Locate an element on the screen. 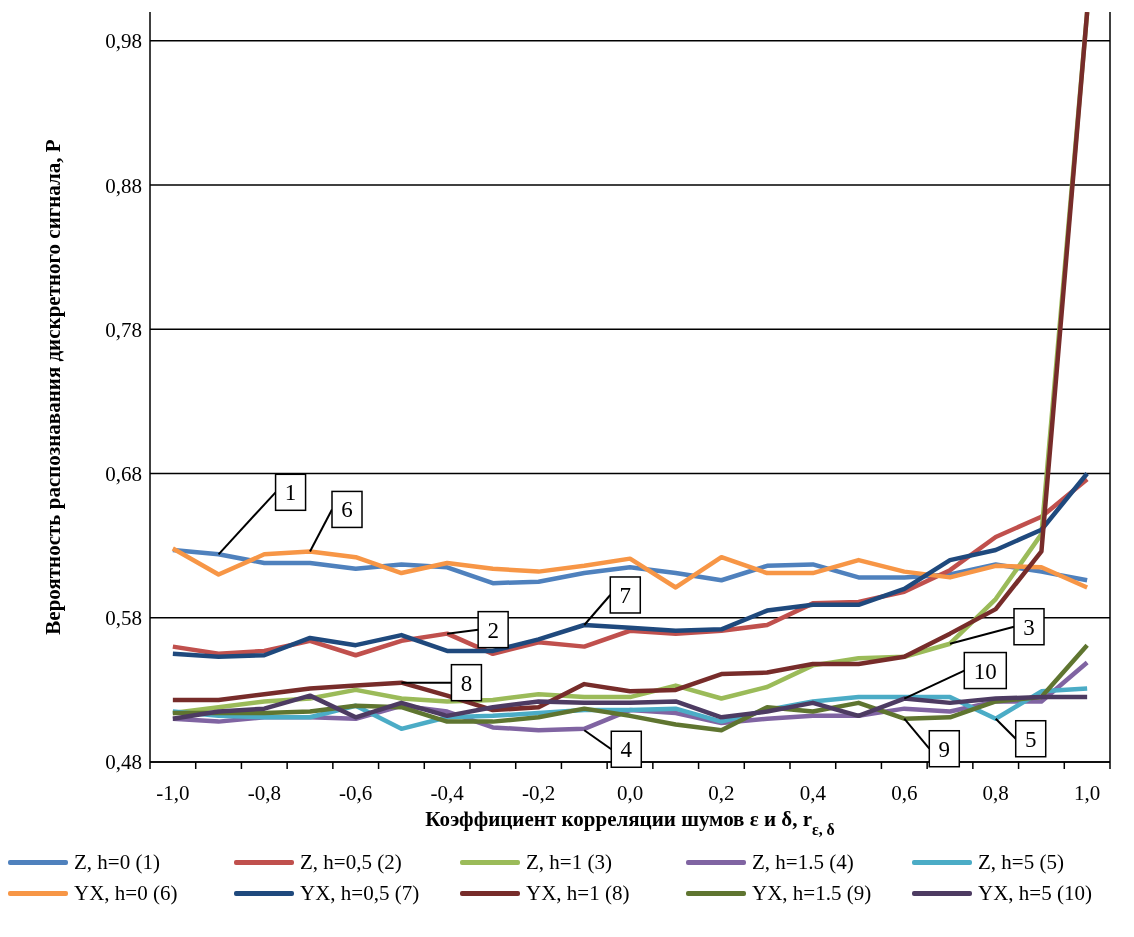 The width and height of the screenshot is (1134, 937). annotation: 3 is located at coordinates (1029, 627).